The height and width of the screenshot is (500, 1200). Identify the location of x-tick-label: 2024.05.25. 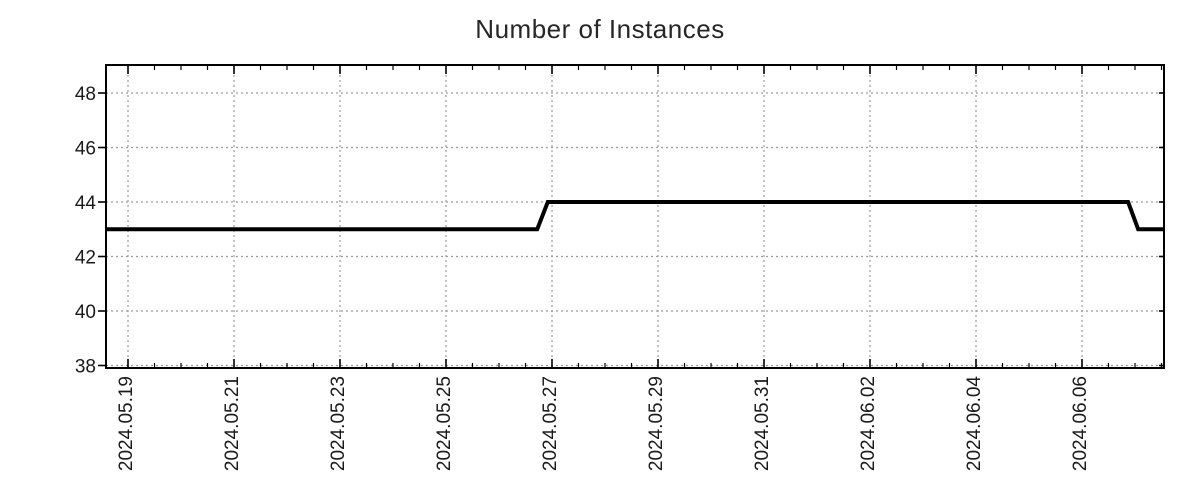
(444, 423).